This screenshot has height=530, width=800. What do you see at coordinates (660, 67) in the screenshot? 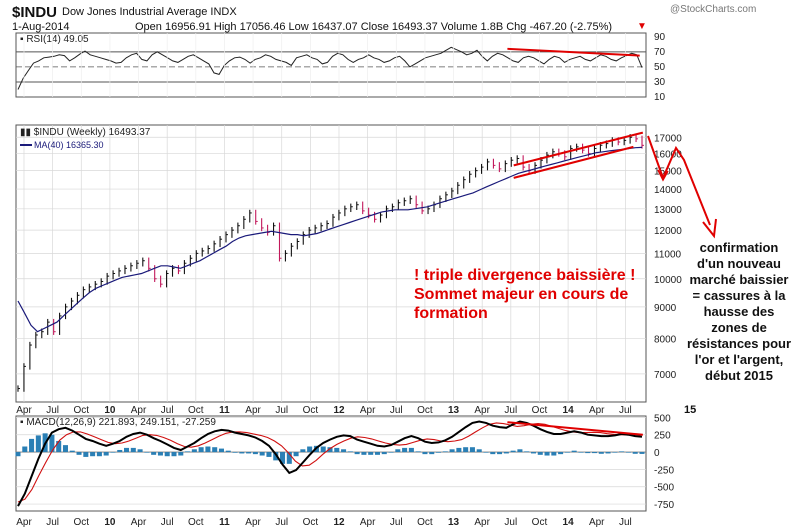
I see `rsi-tick-label: 50` at bounding box center [660, 67].